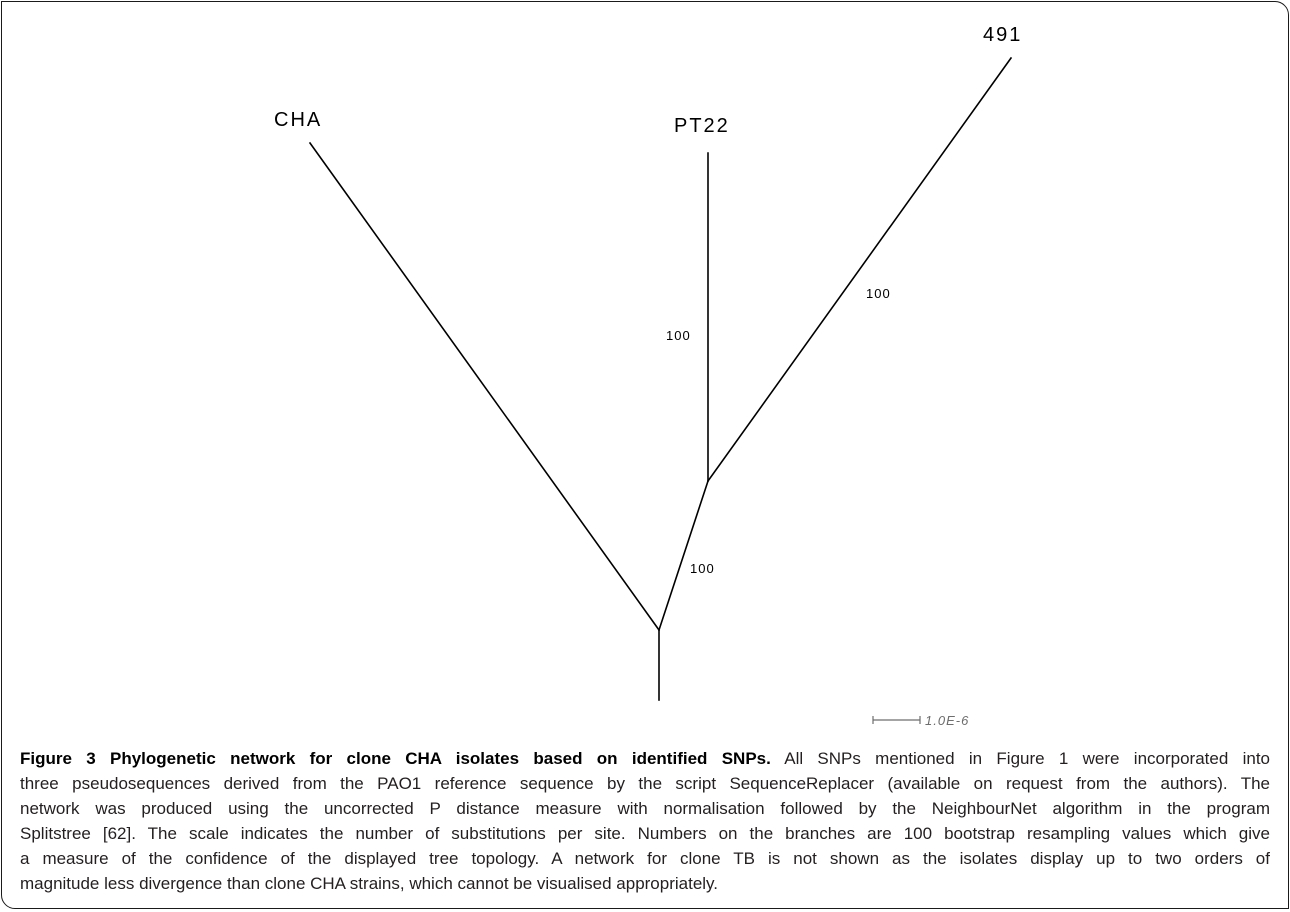  Describe the element at coordinates (702, 568) in the screenshot. I see `bootstrap-label-internal-branch: 100` at that location.